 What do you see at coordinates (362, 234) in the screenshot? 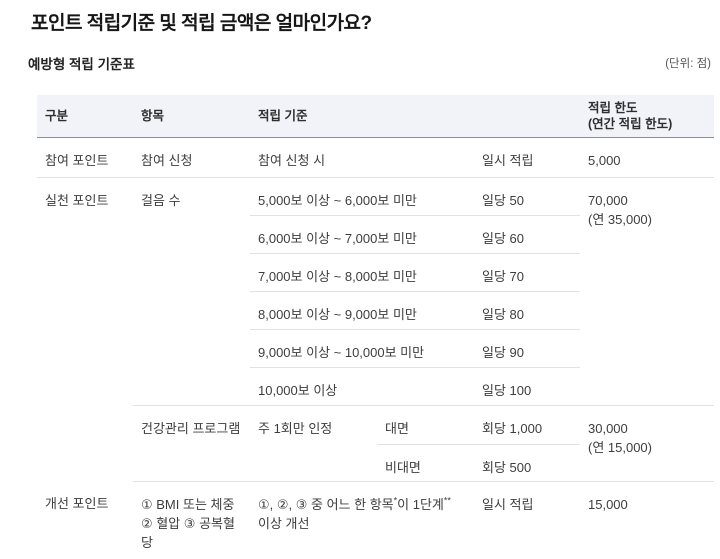
I see `cell-step-range: 6,000보 이상 ~ 7,000보 미만` at bounding box center [362, 234].